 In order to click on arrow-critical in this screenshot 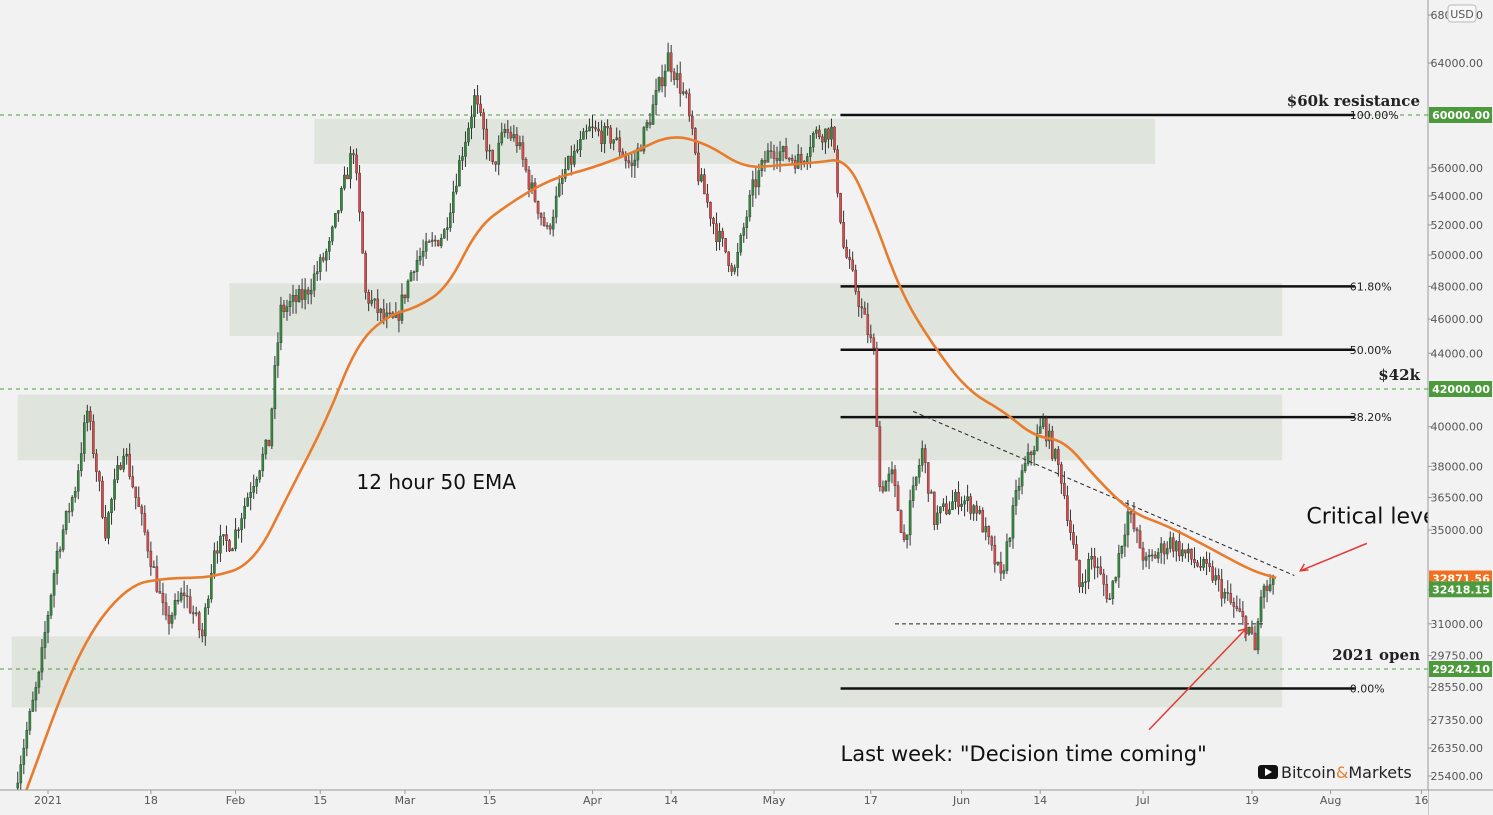, I will do `click(1334, 557)`.